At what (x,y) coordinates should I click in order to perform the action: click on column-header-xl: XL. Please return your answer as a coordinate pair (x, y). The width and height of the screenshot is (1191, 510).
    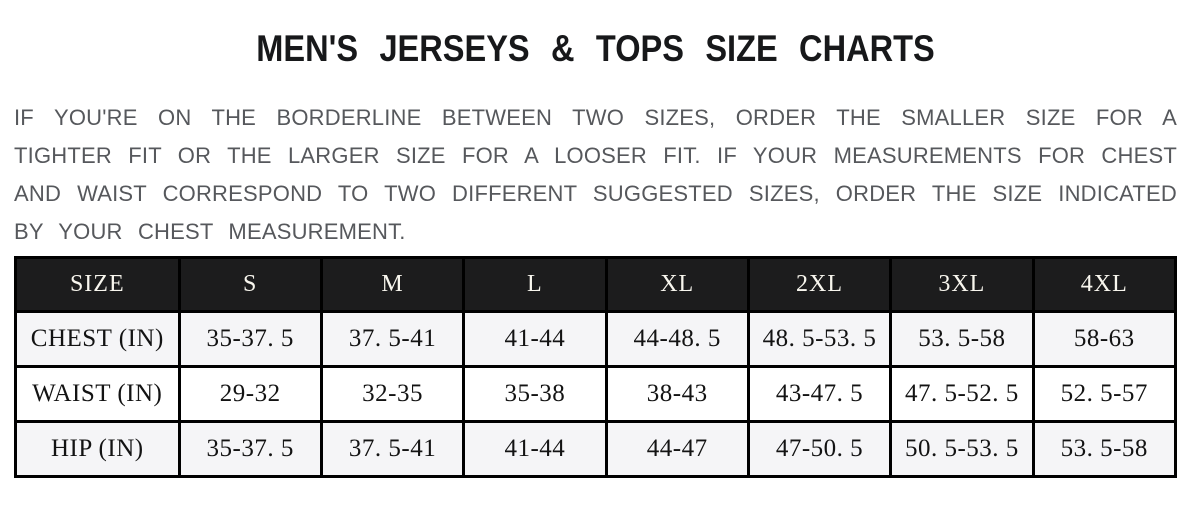
    Looking at the image, I should click on (677, 284).